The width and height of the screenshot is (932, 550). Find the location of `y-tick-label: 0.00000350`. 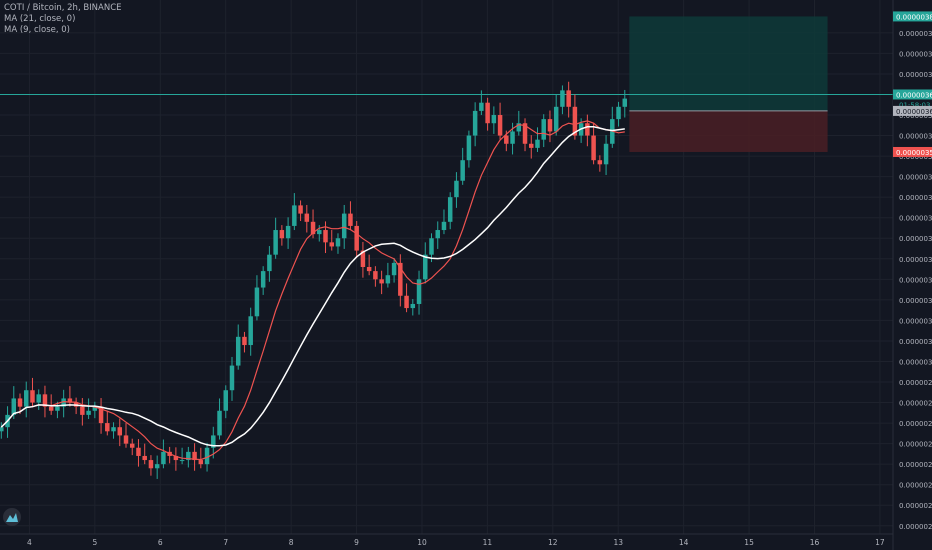

y-tick-label: 0.00000350 is located at coordinates (915, 157).